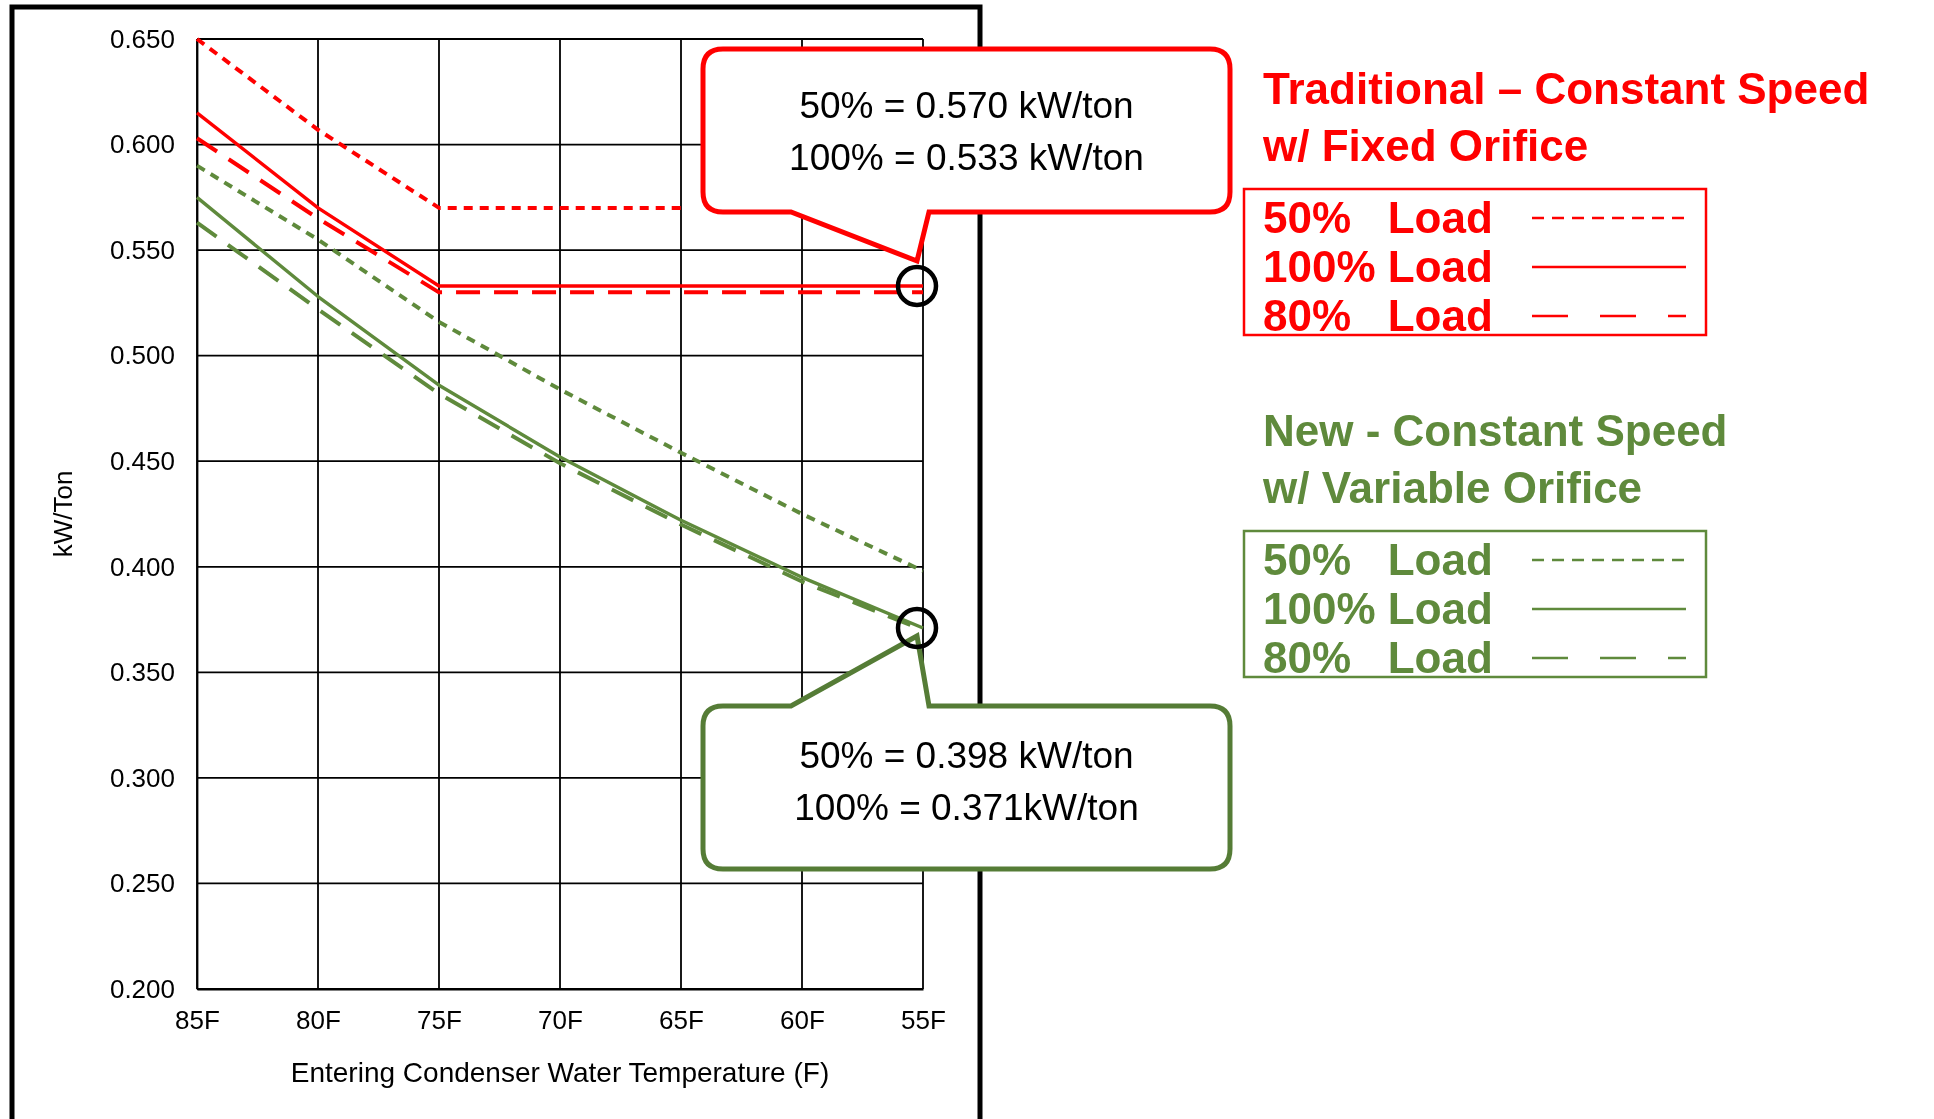  I want to click on x-tick-label: 55F, so click(923, 1020).